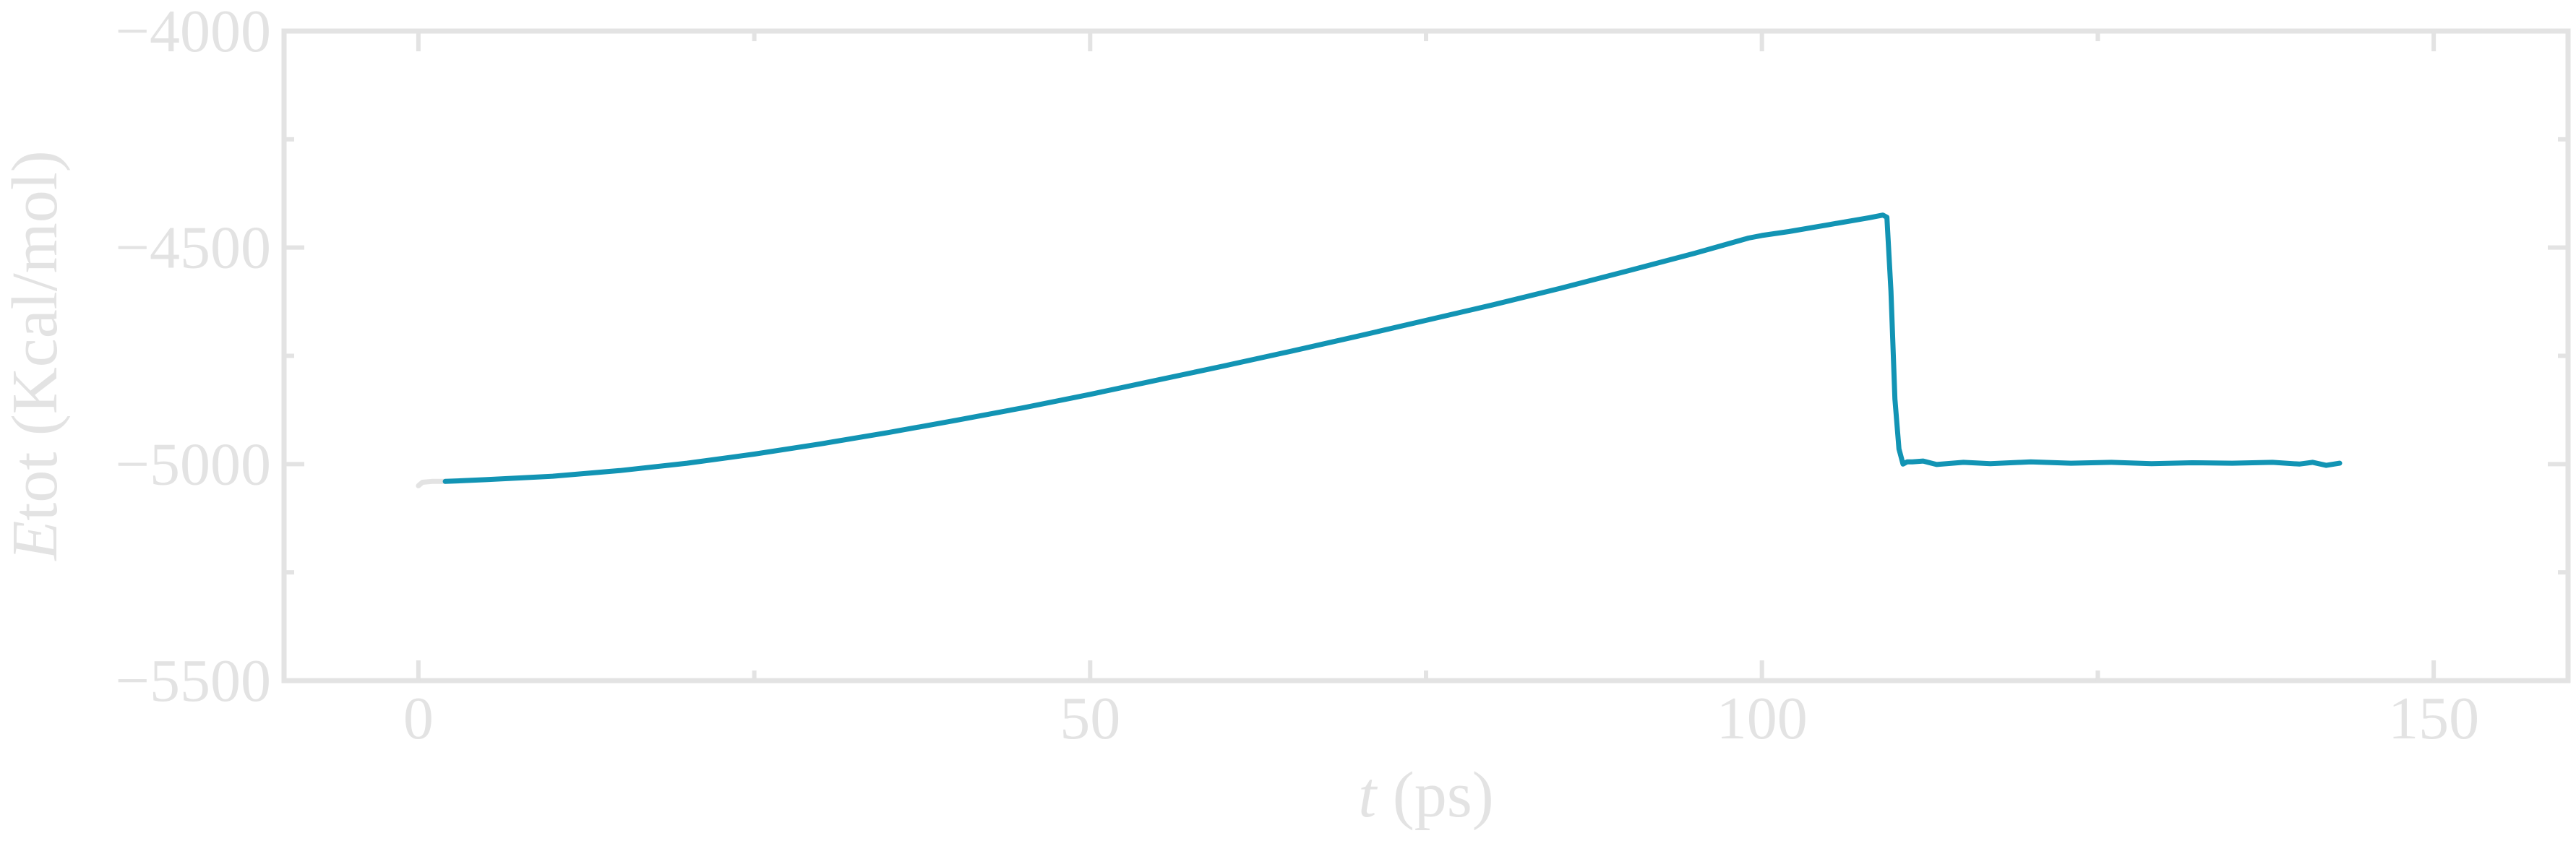  Describe the element at coordinates (1763, 718) in the screenshot. I see `x-tick-label: 100` at that location.